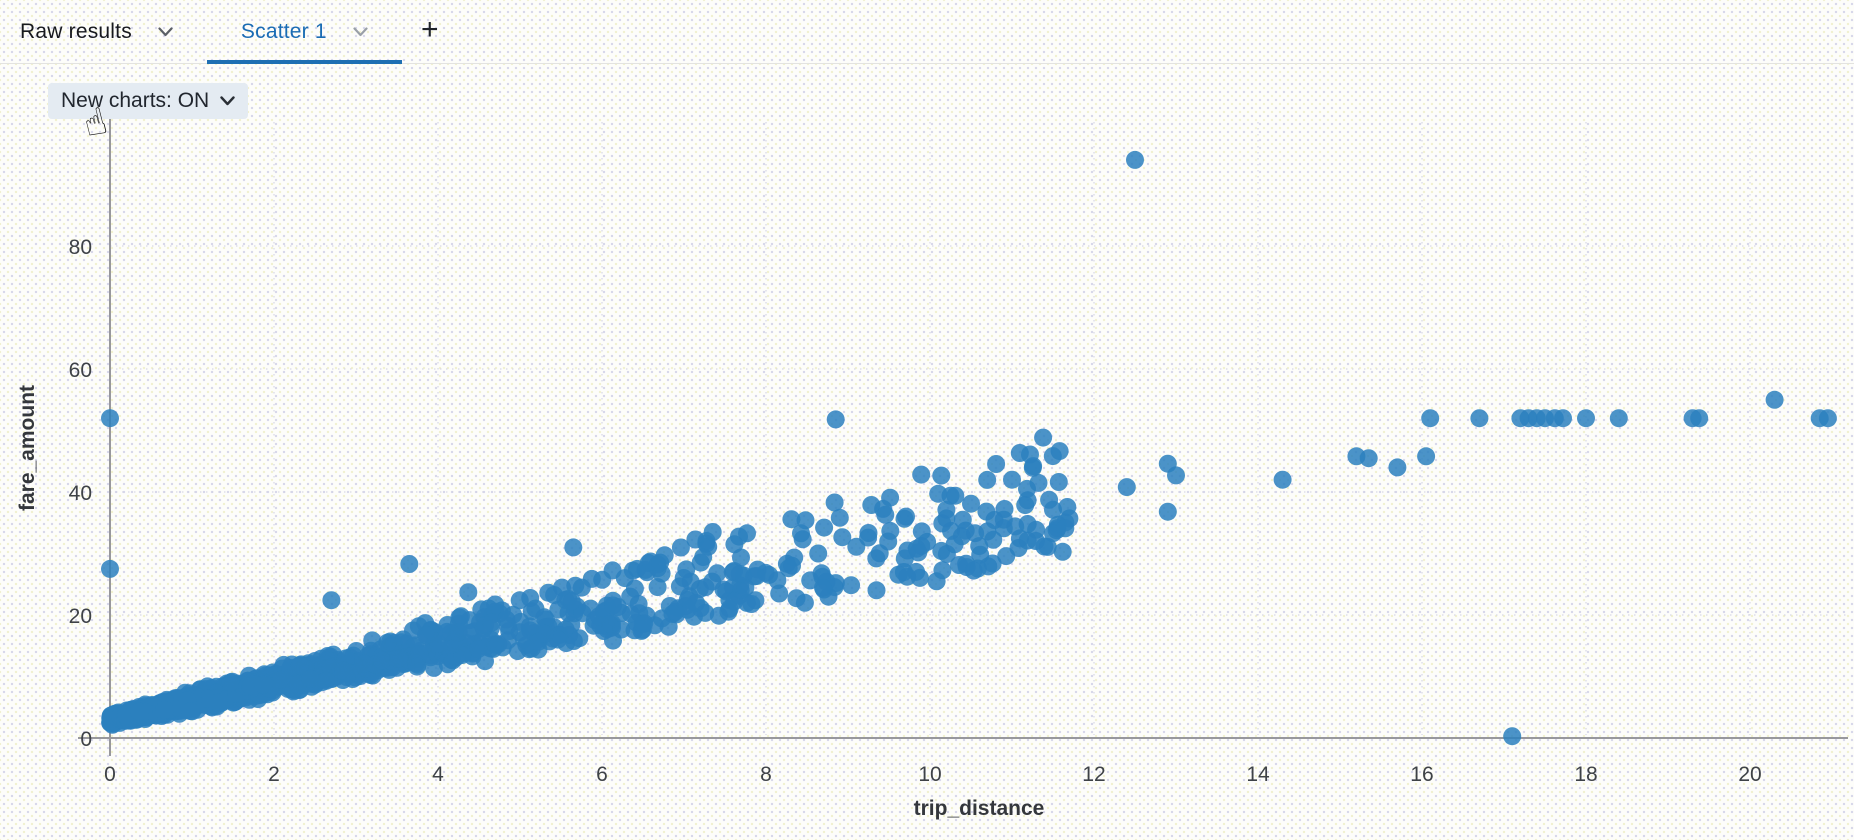  I want to click on tab-raw-results-label: Raw results, so click(76, 31).